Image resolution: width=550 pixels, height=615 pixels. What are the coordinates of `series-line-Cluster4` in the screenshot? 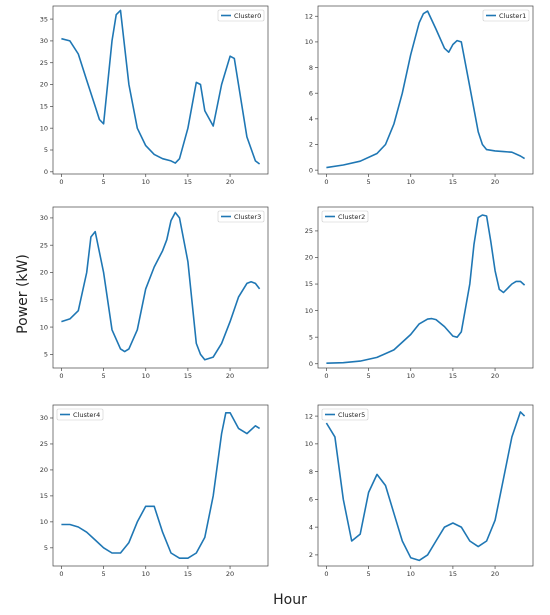 It's located at (161, 485).